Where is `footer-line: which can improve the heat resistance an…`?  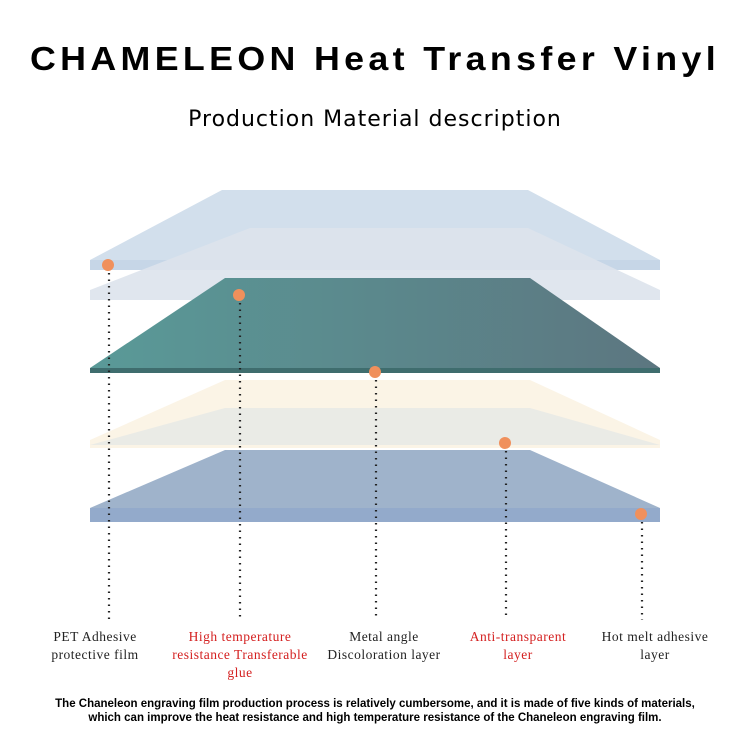
footer-line: which can improve the heat resistance an… is located at coordinates (374, 718).